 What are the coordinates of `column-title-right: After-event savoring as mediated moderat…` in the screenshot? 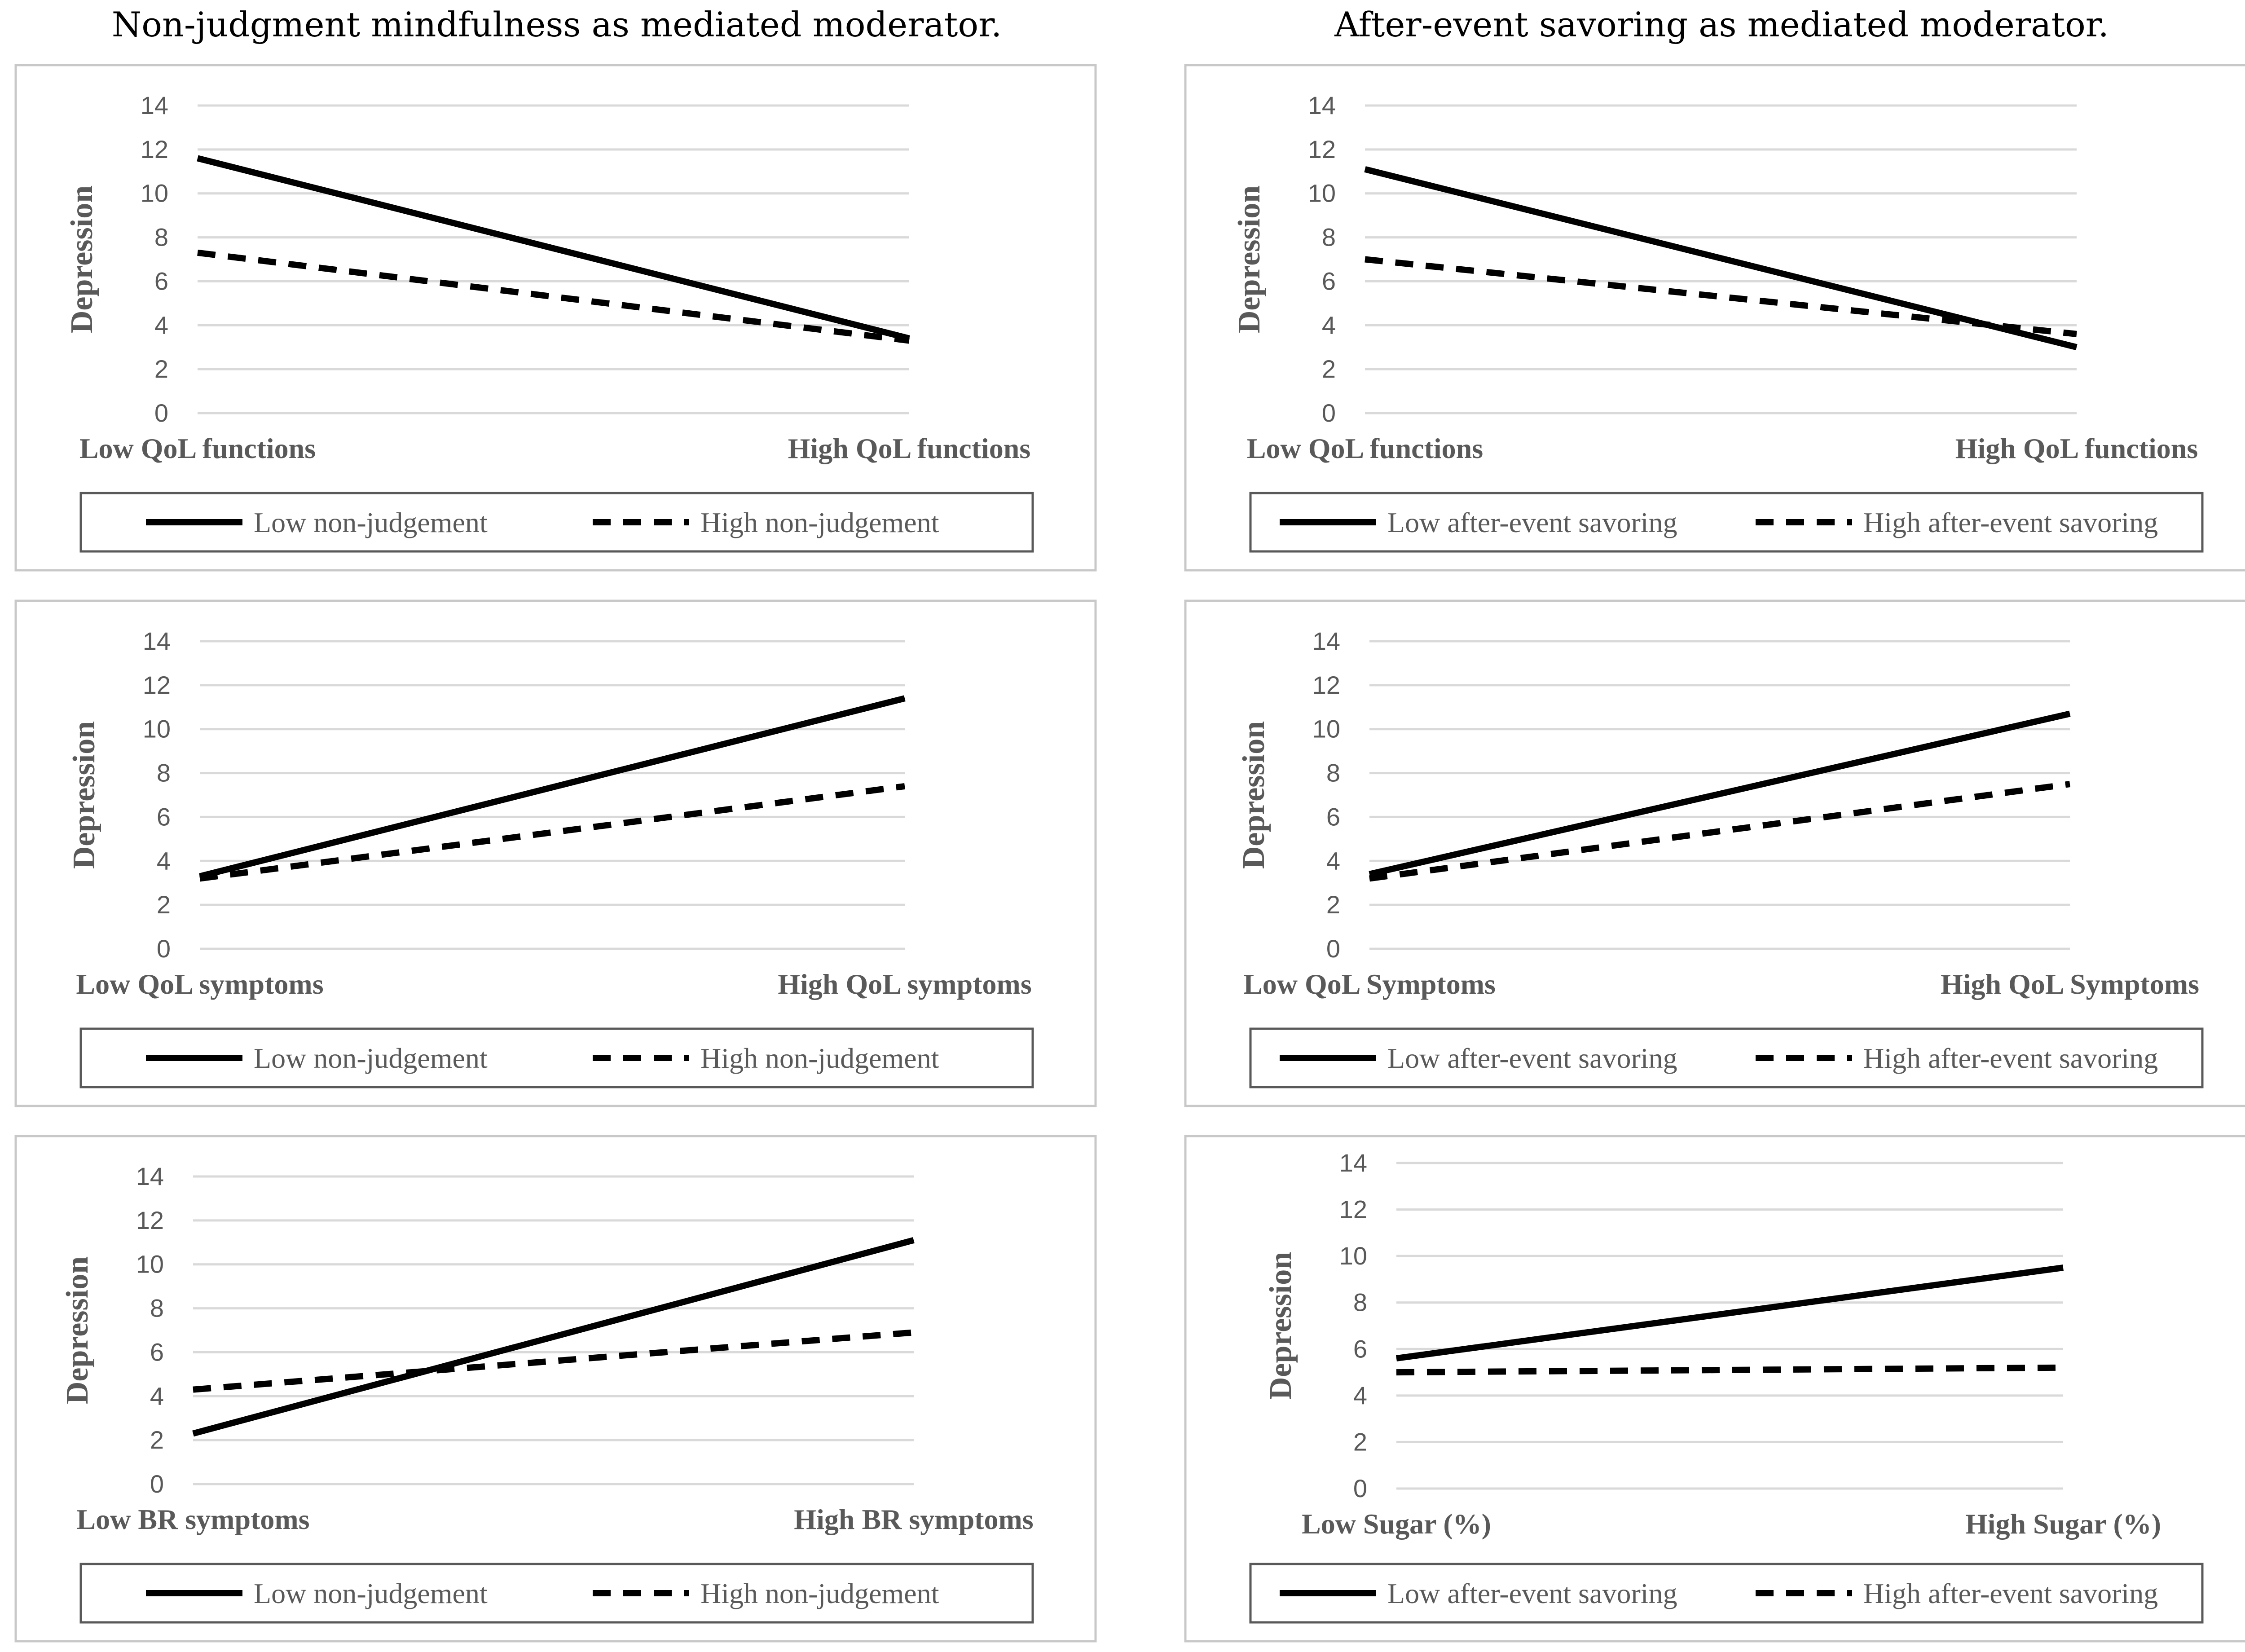 It's located at (1721, 24).